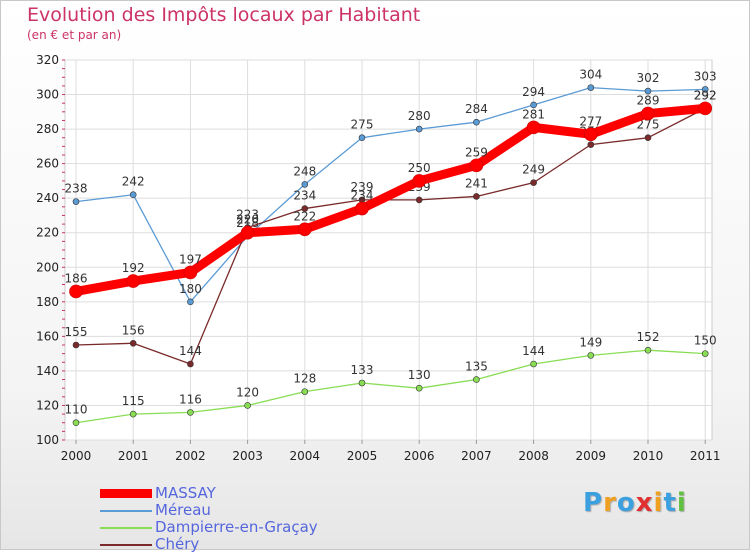 This screenshot has width=750, height=553. I want to click on y-tick-label: 280, so click(47, 129).